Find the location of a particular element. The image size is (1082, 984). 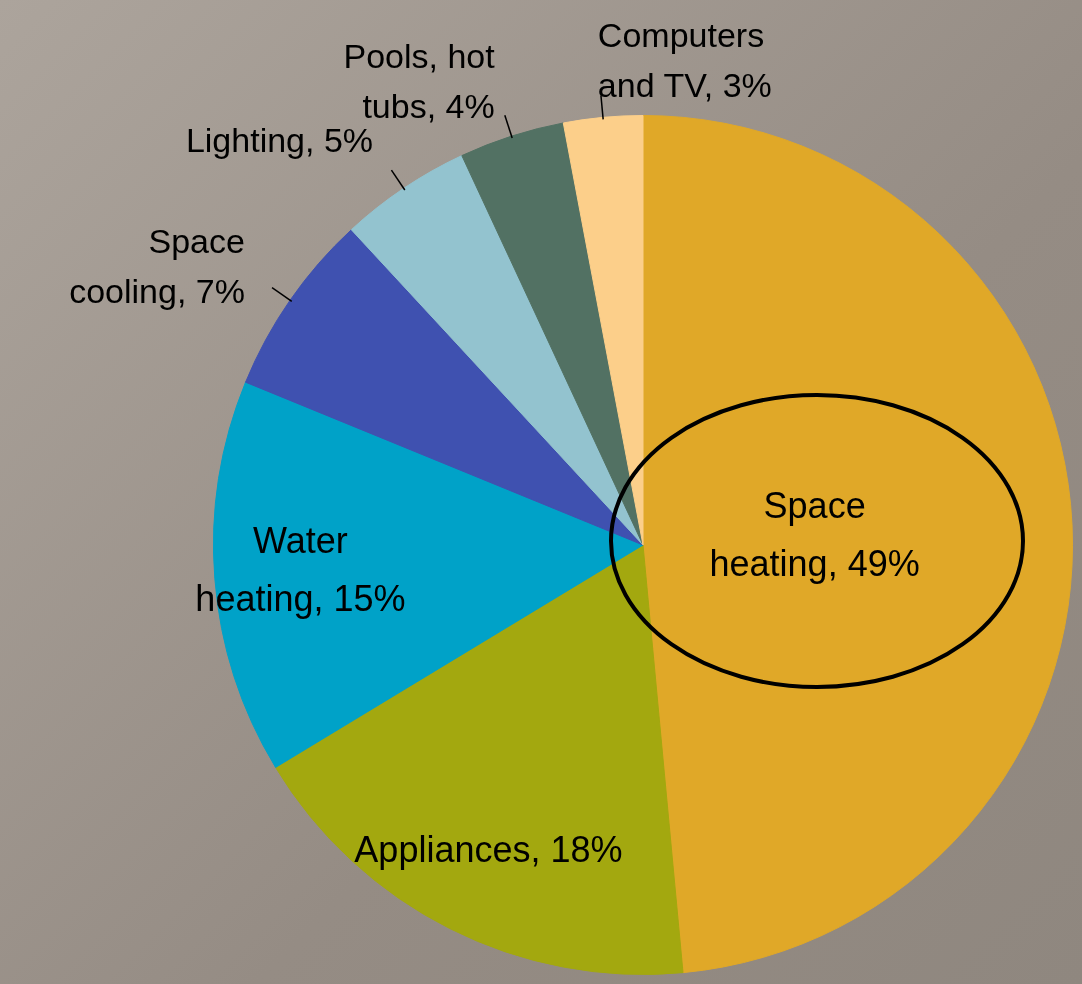

slice-label: Space heating, 49% is located at coordinates (814, 534).